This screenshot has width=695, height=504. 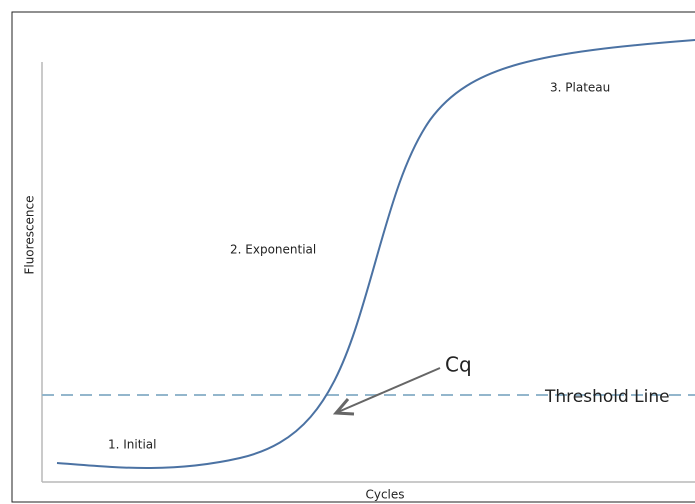 I want to click on phase-label: 1. Initial, so click(x=132, y=445).